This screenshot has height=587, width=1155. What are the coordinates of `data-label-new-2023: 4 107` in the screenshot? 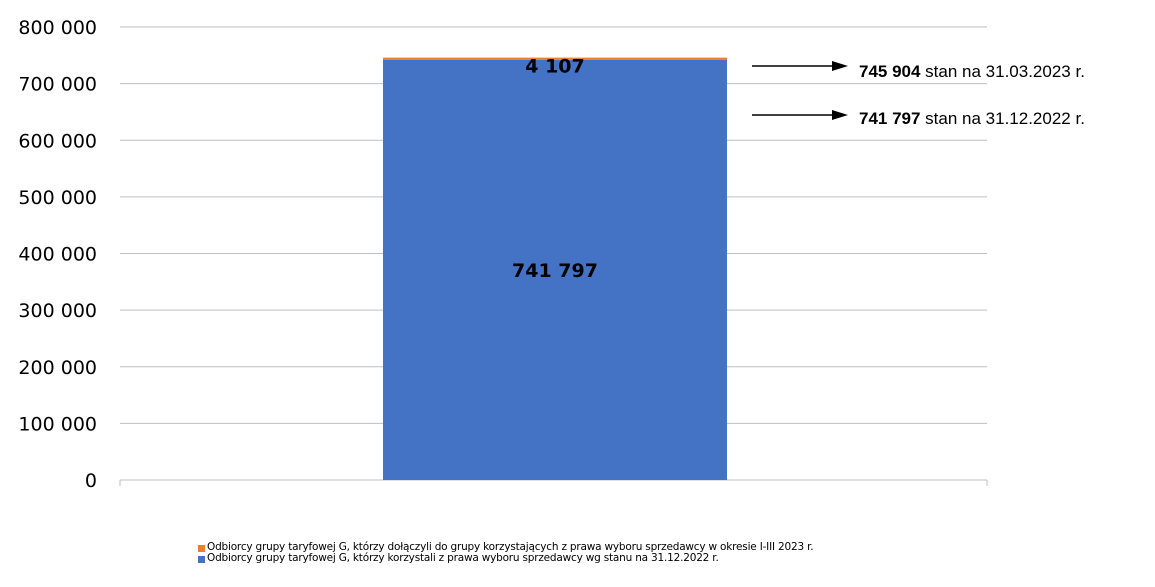 It's located at (555, 67).